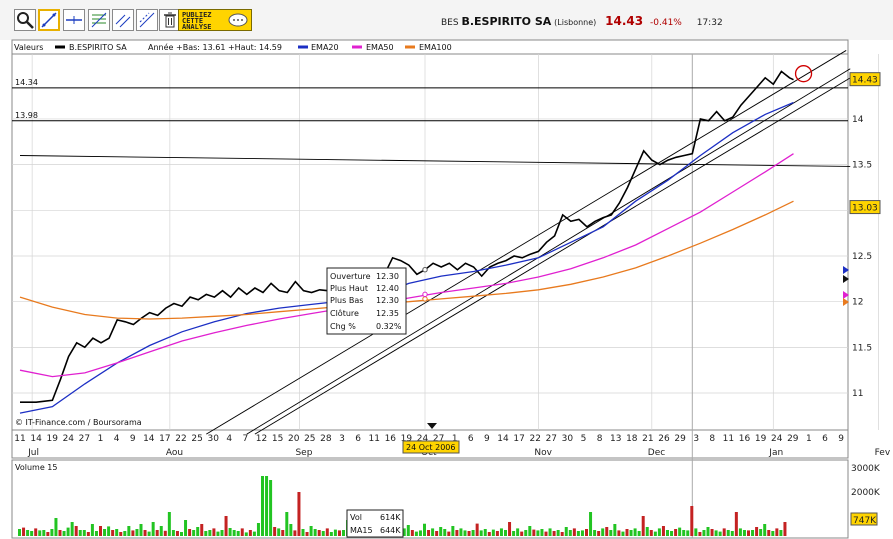 The image size is (893, 539). What do you see at coordinates (277, 439) in the screenshot?
I see `x-tick-label: 15` at bounding box center [277, 439].